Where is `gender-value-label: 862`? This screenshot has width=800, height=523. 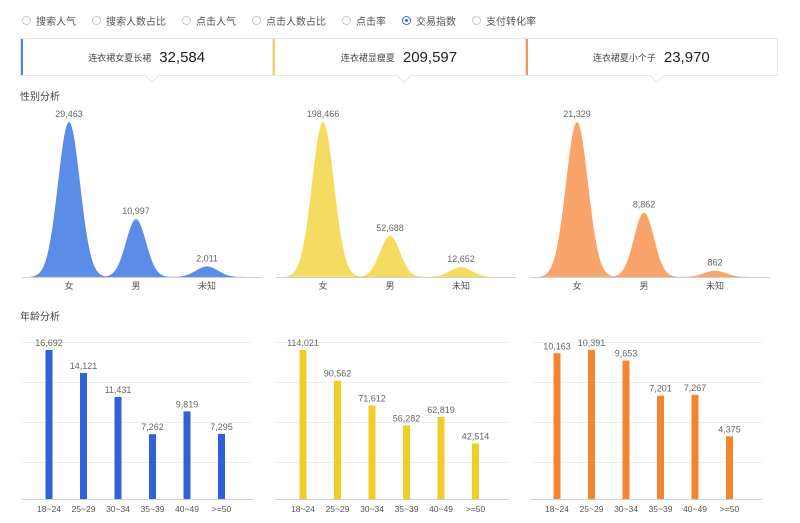 gender-value-label: 862 is located at coordinates (714, 263).